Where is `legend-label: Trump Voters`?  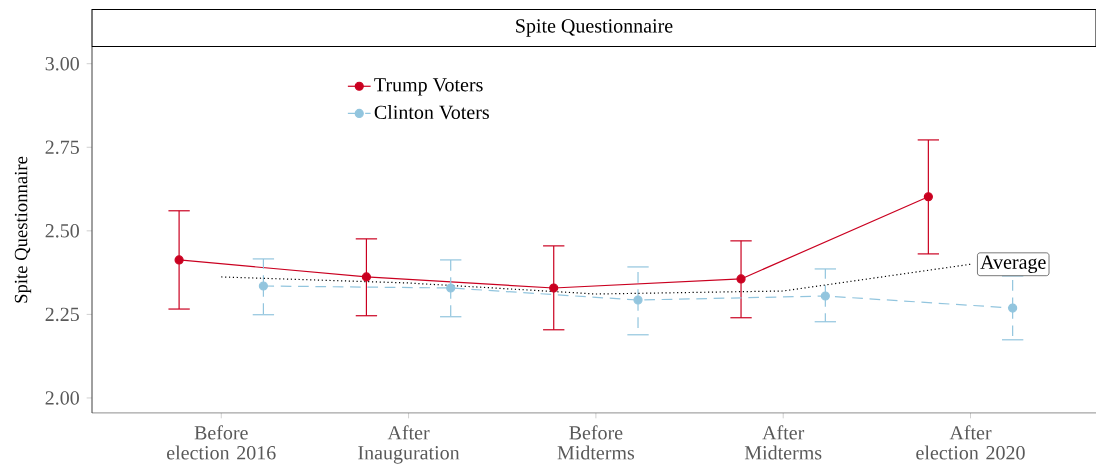
legend-label: Trump Voters is located at coordinates (428, 87).